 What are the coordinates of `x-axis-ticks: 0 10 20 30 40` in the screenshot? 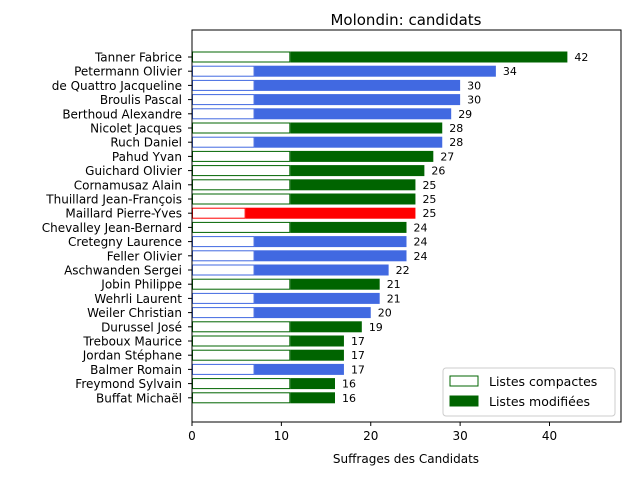 It's located at (372, 432).